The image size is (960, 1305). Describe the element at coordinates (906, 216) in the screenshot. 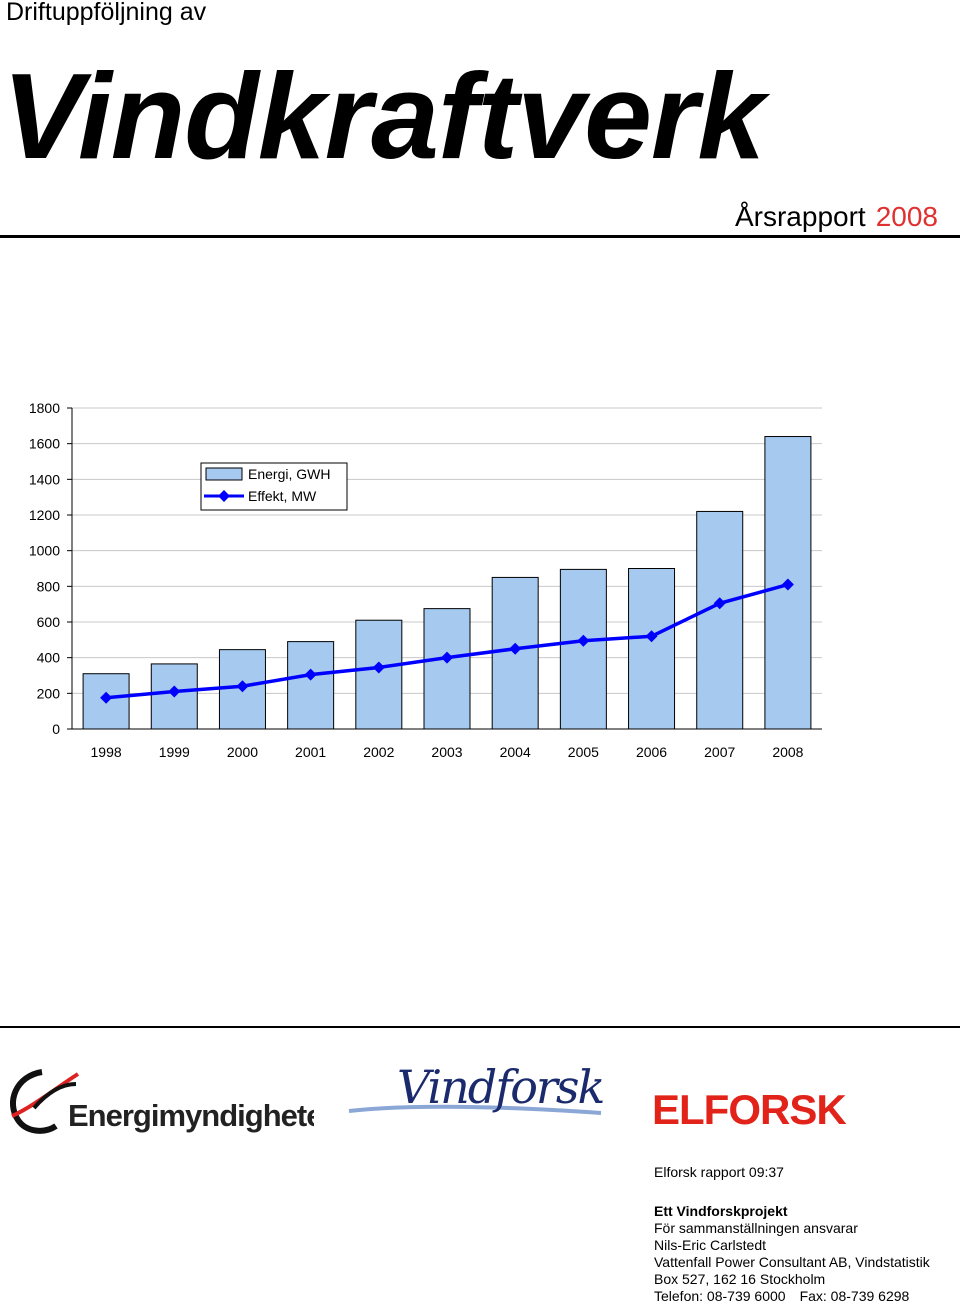

I see `report-year: 2008` at that location.